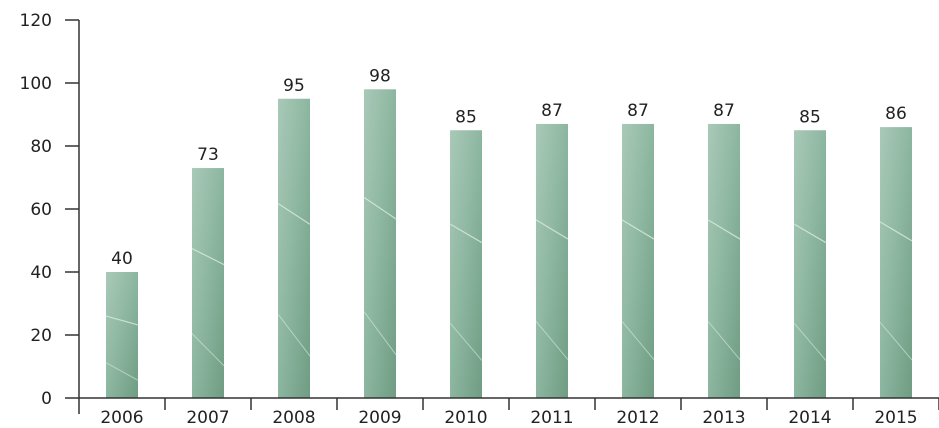 This screenshot has height=428, width=939. What do you see at coordinates (294, 86) in the screenshot?
I see `data-label-2008: 95` at bounding box center [294, 86].